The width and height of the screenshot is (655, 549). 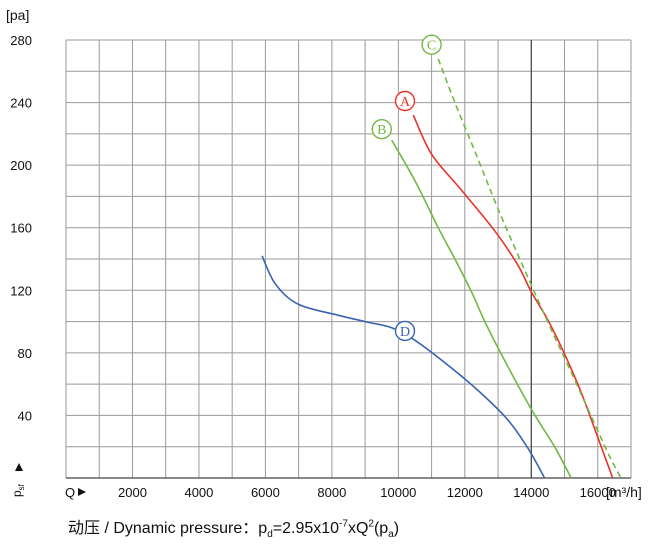 I want to click on y-tick-label: 40, so click(x=25, y=415).